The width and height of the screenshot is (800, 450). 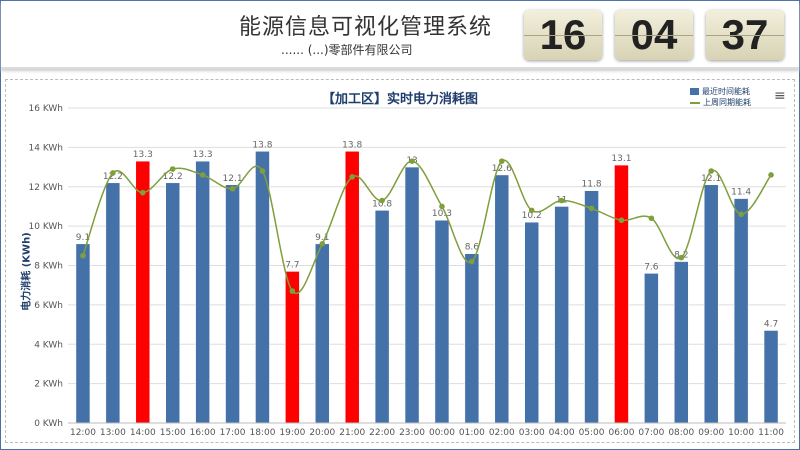 I want to click on x-tick-label: 19:00, so click(x=292, y=433).